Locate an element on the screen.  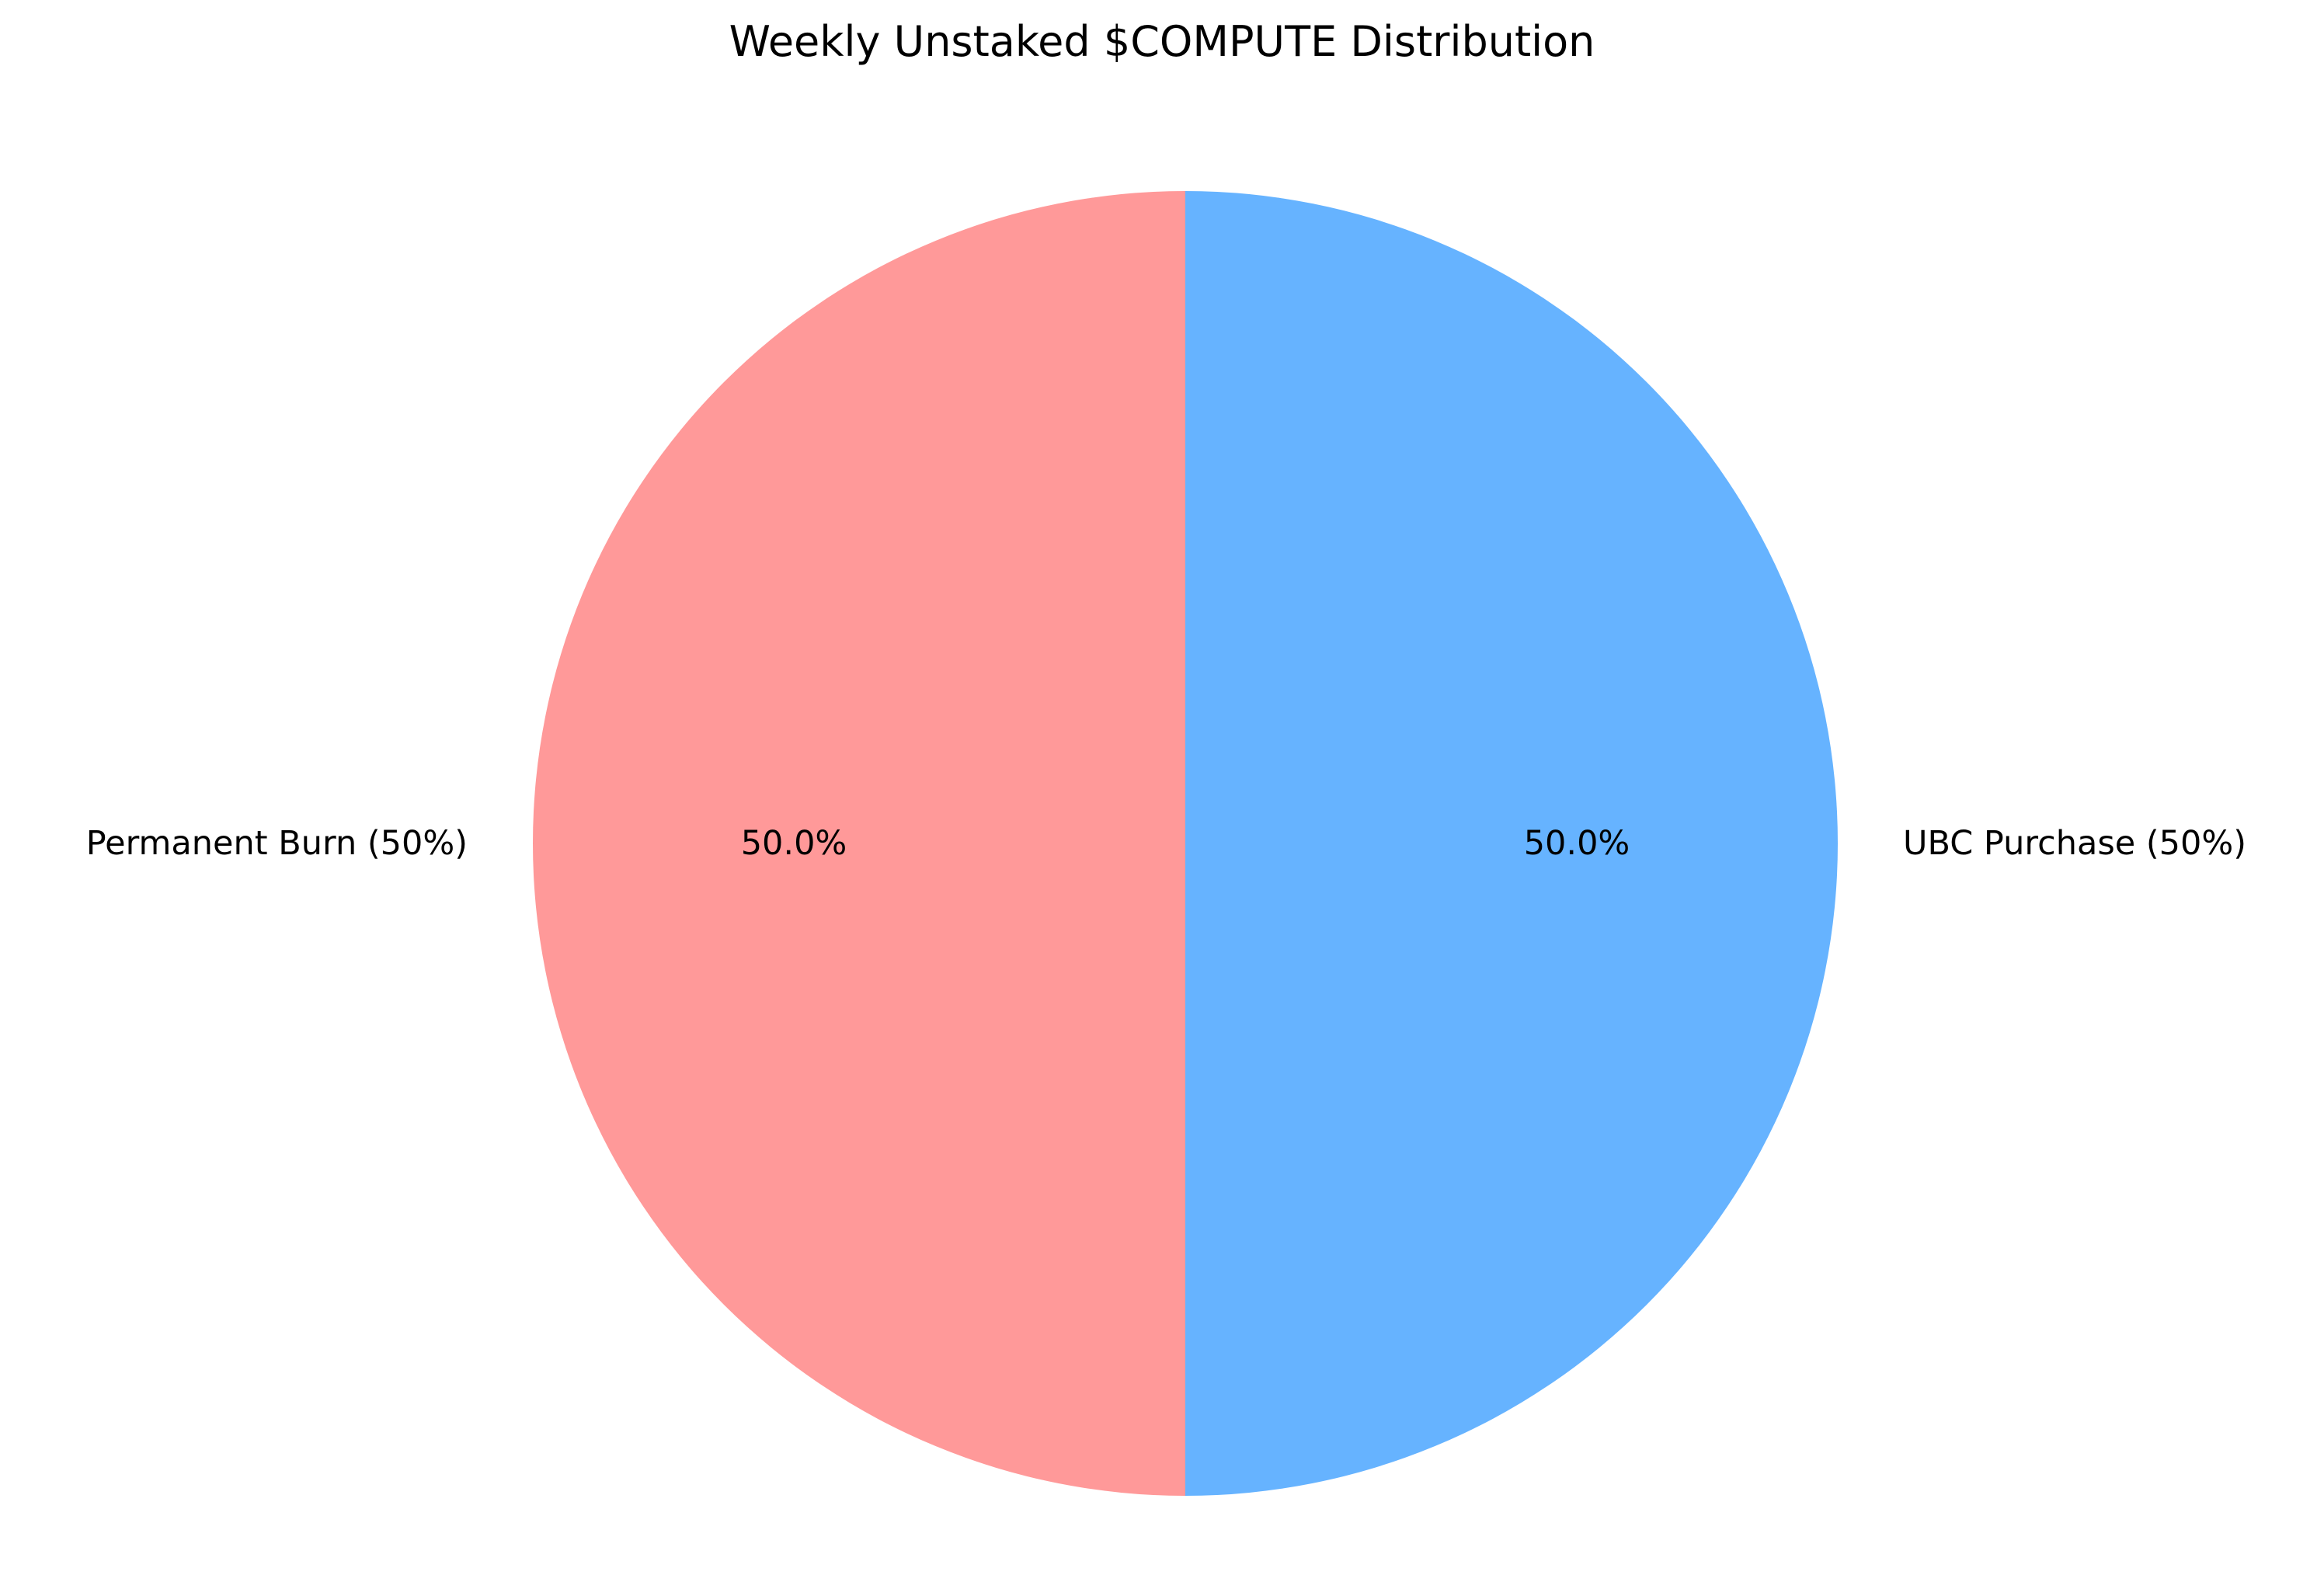
chart-title: Weekly Unstaked $COMPUTE Distribution is located at coordinates (1162, 41).